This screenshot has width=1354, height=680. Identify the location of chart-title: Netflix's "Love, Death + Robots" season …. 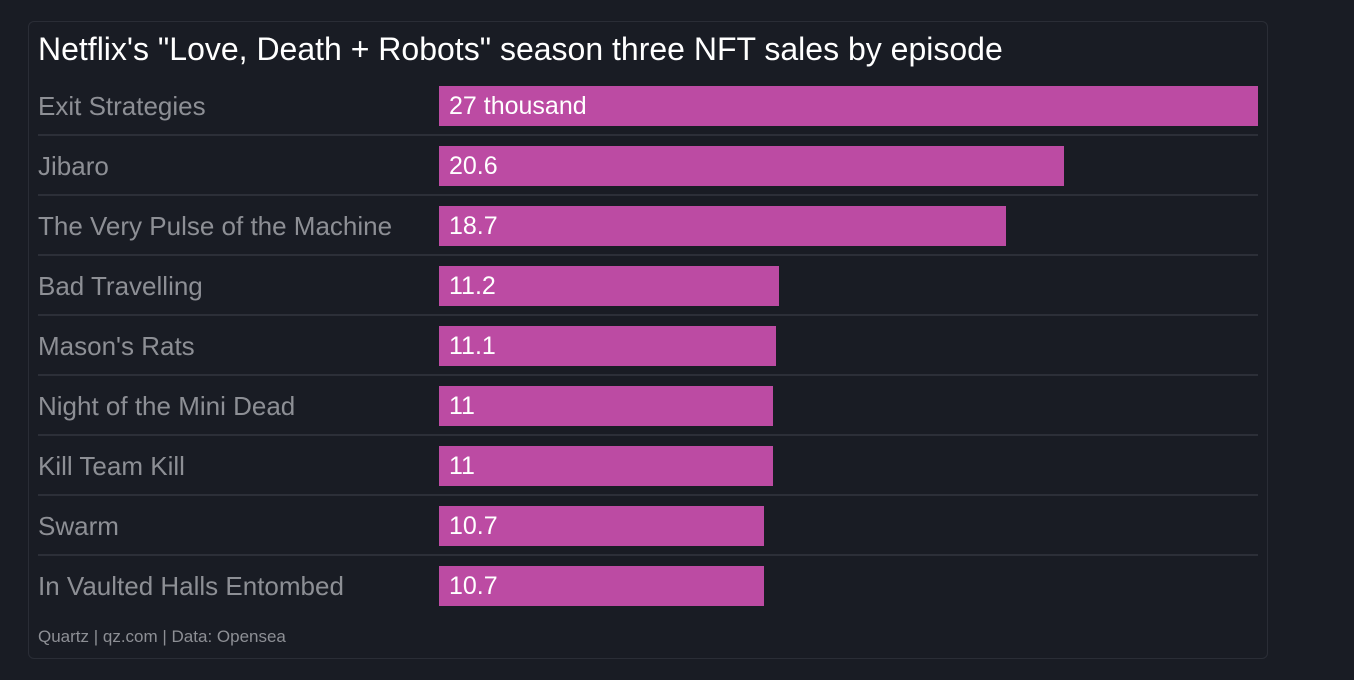
(520, 49).